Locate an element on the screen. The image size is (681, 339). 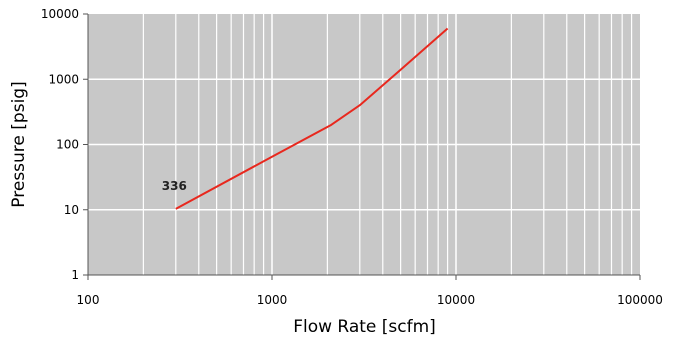
x-axis-title: Flow Rate [scfm] is located at coordinates (364, 327).